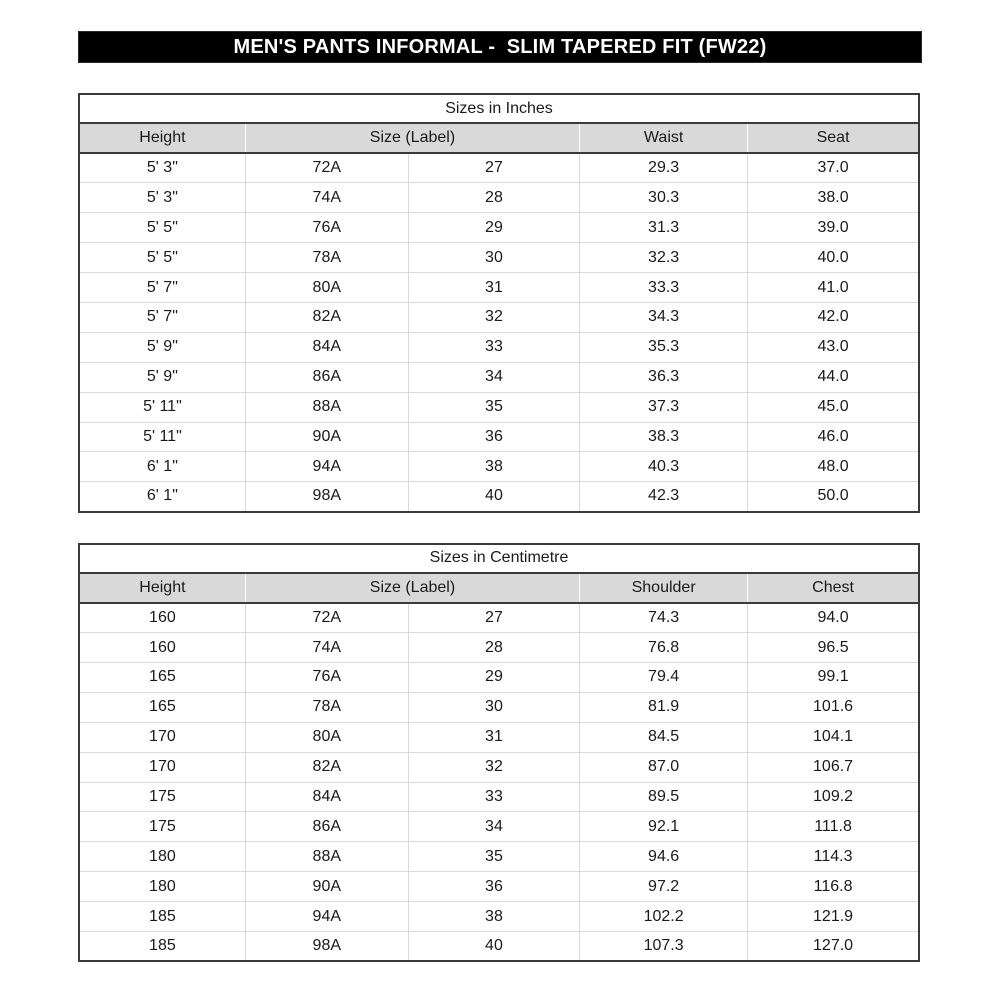 The width and height of the screenshot is (1000, 1000). I want to click on table-cell: 5' 11", so click(162, 437).